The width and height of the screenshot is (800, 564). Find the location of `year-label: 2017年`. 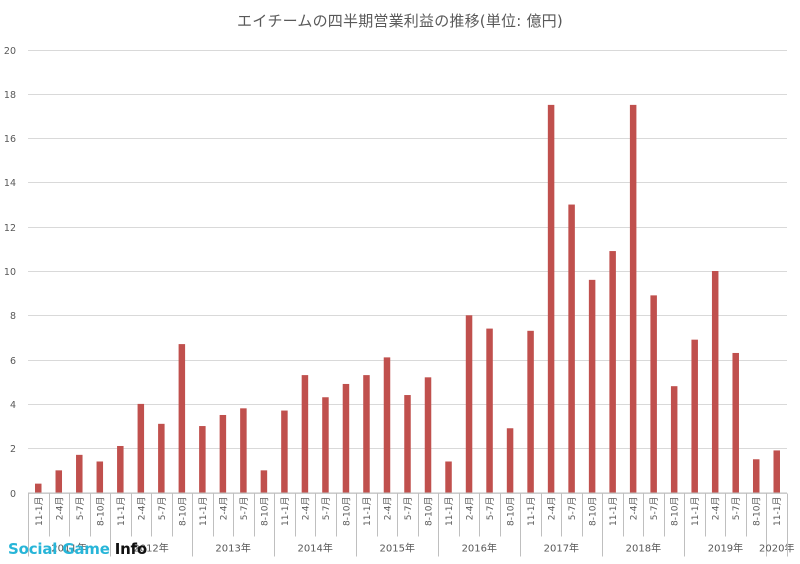

year-label: 2017年 is located at coordinates (561, 548).